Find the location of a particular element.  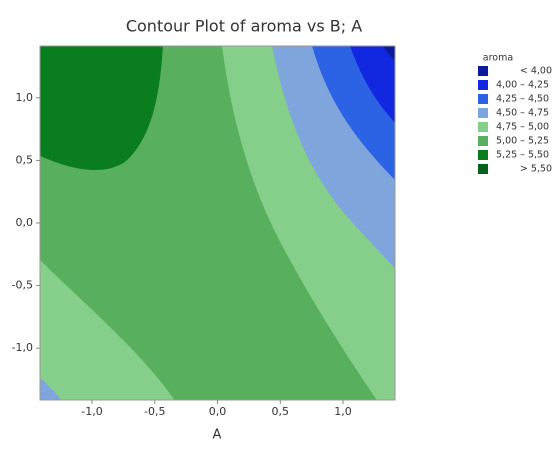

legend-label: 4,75 – 5,00 is located at coordinates (522, 127).